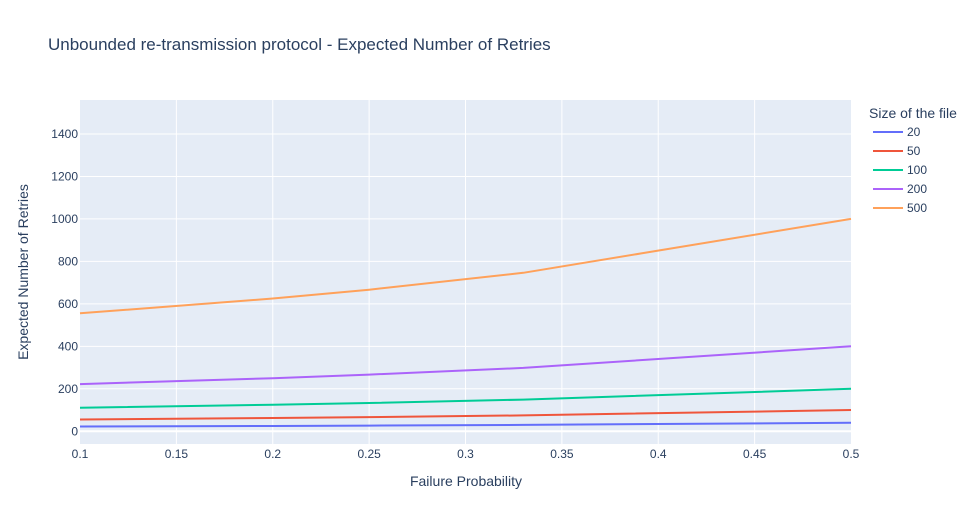 The height and width of the screenshot is (525, 974). I want to click on y-tick-label: 400, so click(68, 346).